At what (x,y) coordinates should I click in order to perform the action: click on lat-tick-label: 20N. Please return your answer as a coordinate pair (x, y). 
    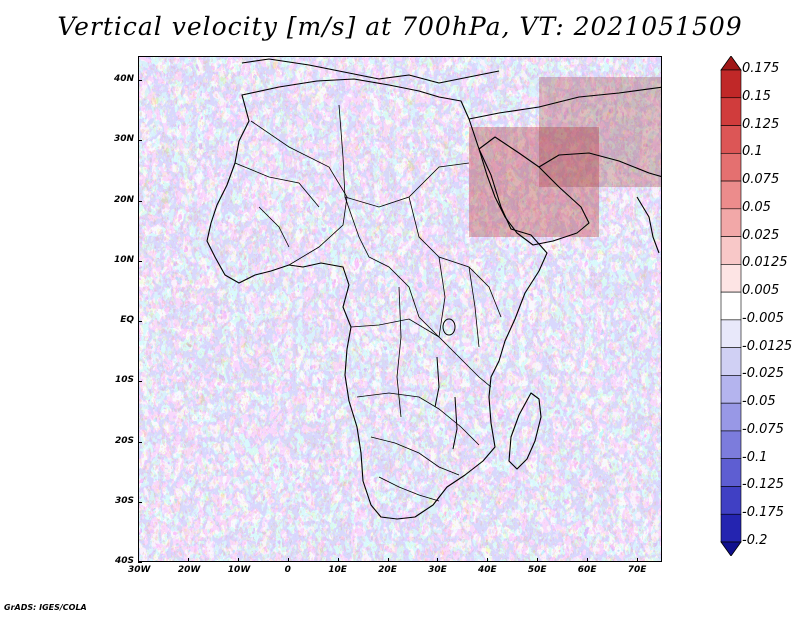
    Looking at the image, I should click on (123, 199).